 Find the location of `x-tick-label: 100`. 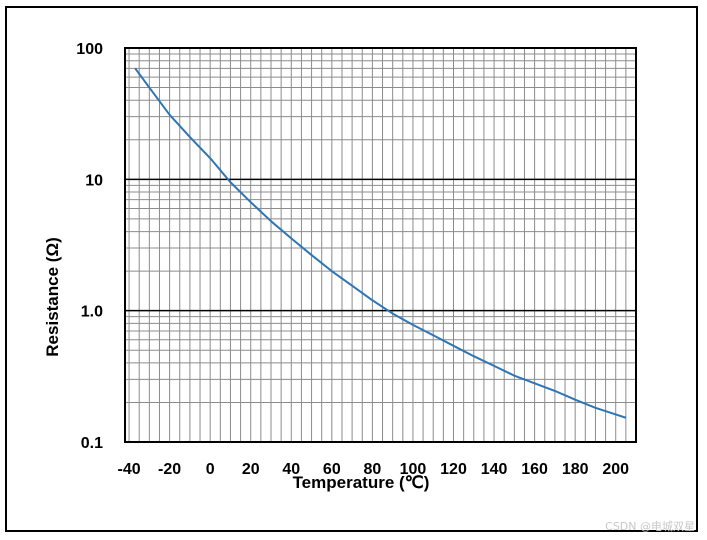

x-tick-label: 100 is located at coordinates (413, 469).